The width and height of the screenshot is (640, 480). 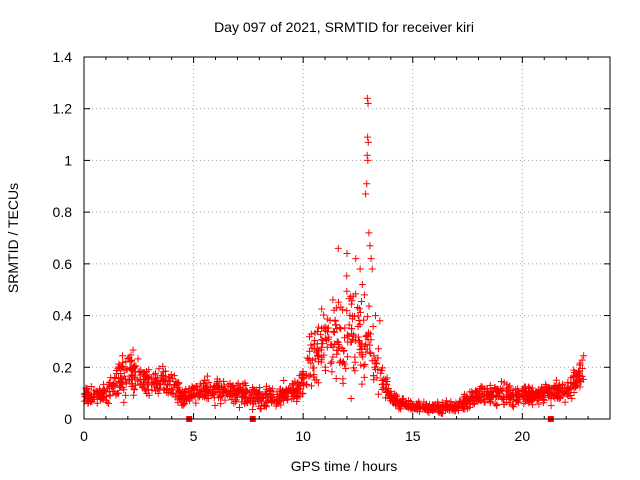 I want to click on x-tick-label: 0, so click(x=84, y=436).